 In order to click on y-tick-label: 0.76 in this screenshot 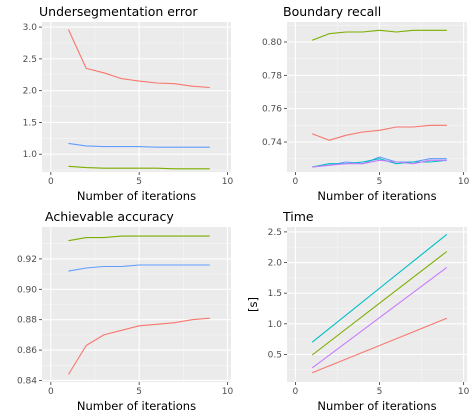, I will do `click(272, 110)`.